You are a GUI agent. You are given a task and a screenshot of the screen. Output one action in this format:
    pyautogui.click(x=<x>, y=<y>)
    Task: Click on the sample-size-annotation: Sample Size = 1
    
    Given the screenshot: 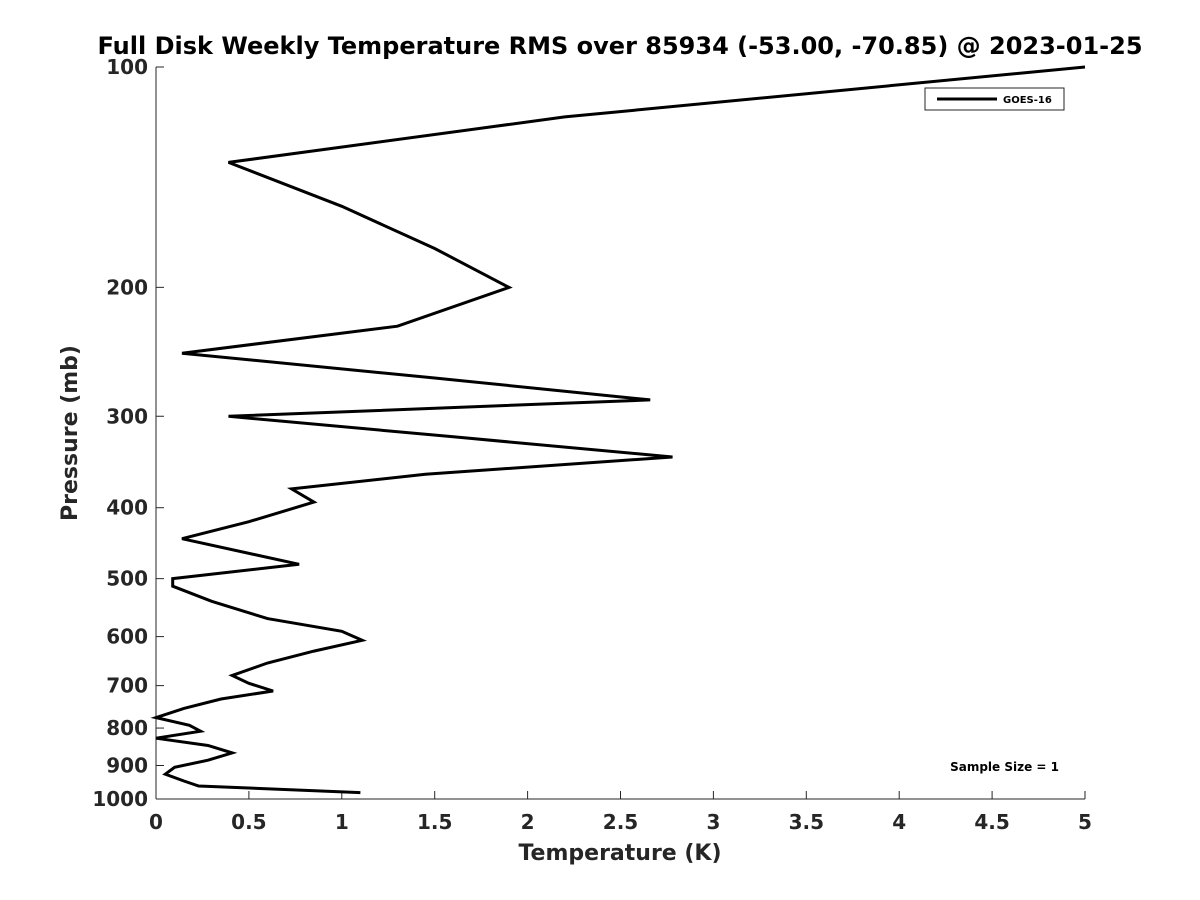 What is the action you would take?
    pyautogui.click(x=1004, y=767)
    